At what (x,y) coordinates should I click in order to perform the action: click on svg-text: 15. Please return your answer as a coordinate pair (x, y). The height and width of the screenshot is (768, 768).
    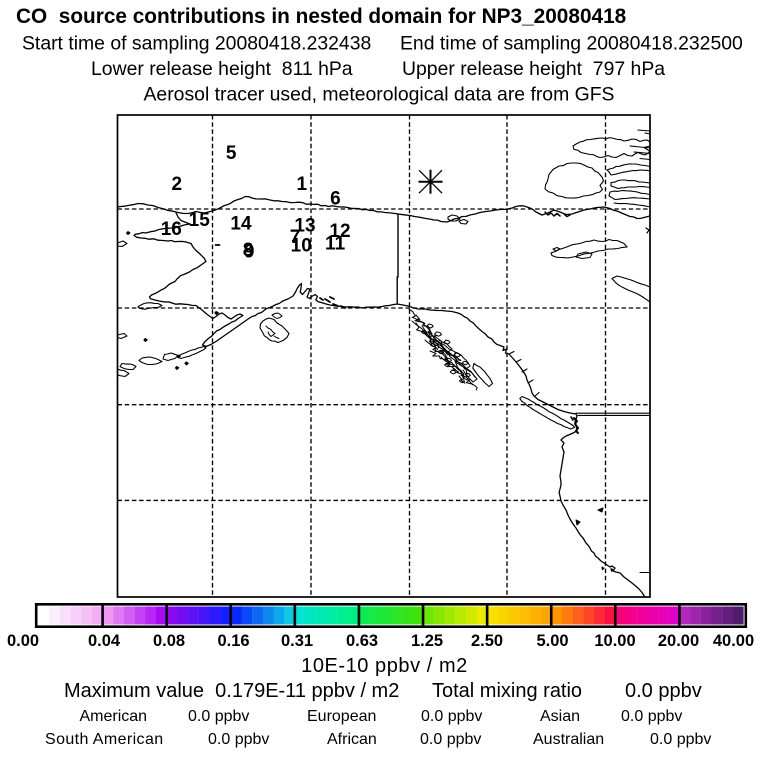
    Looking at the image, I should click on (200, 220).